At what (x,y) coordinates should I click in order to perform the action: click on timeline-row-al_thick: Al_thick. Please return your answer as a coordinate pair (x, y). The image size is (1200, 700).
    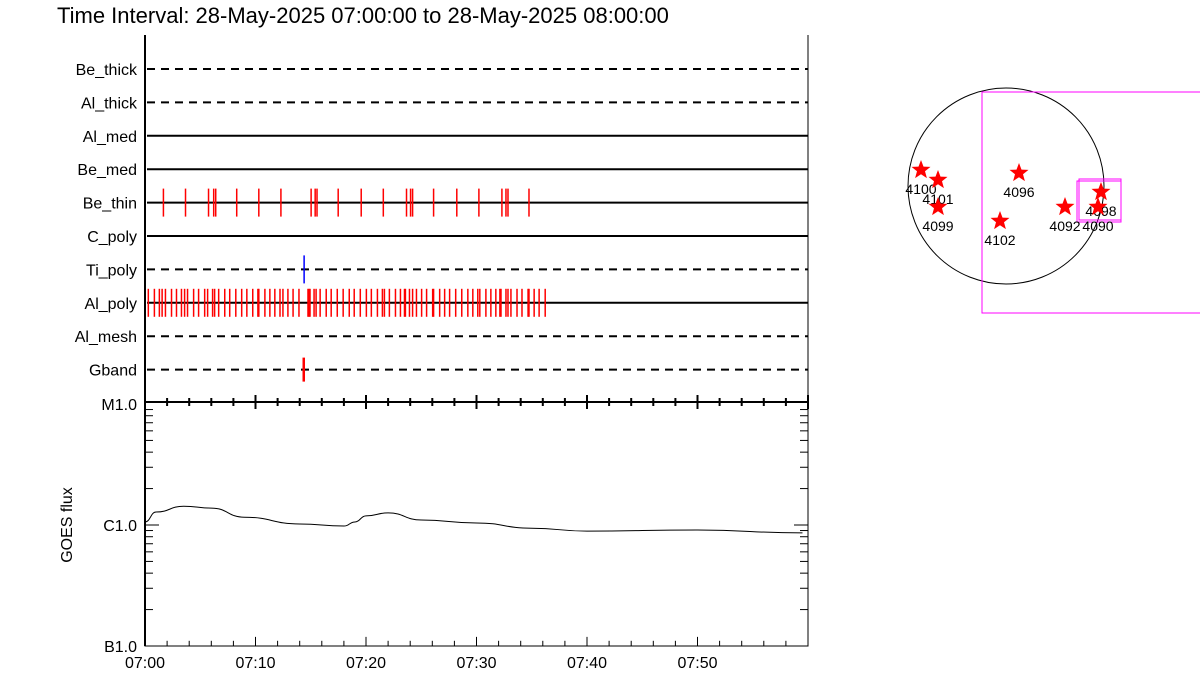
    Looking at the image, I should click on (444, 103).